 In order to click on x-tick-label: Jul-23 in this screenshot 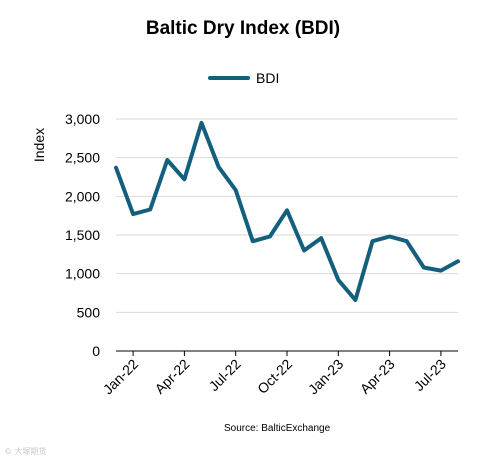, I will do `click(430, 375)`.